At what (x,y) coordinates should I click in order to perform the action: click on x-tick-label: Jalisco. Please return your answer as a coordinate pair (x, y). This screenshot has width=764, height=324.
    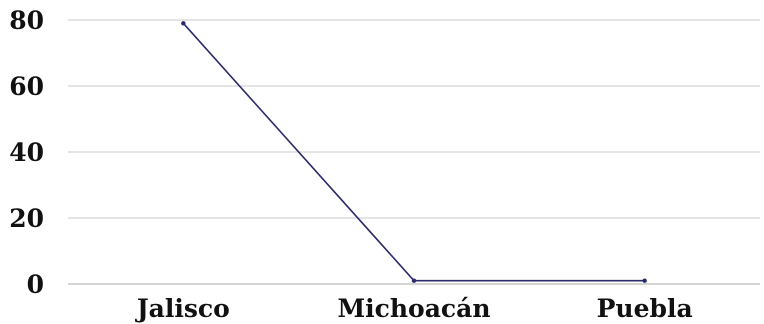
    Looking at the image, I should click on (182, 308).